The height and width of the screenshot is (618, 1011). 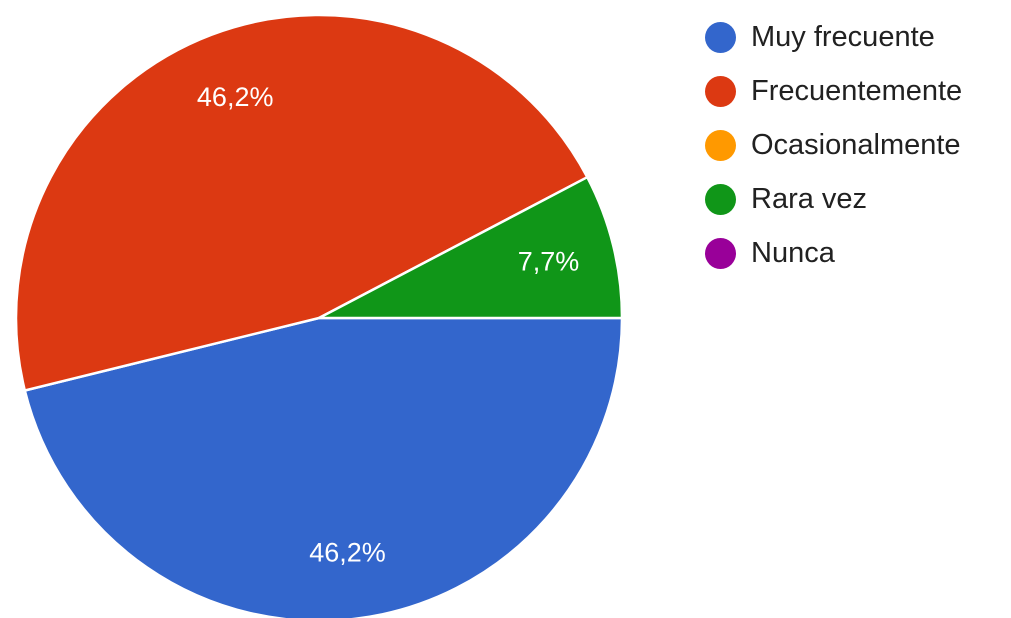 What do you see at coordinates (793, 252) in the screenshot?
I see `legend-label: Nunca` at bounding box center [793, 252].